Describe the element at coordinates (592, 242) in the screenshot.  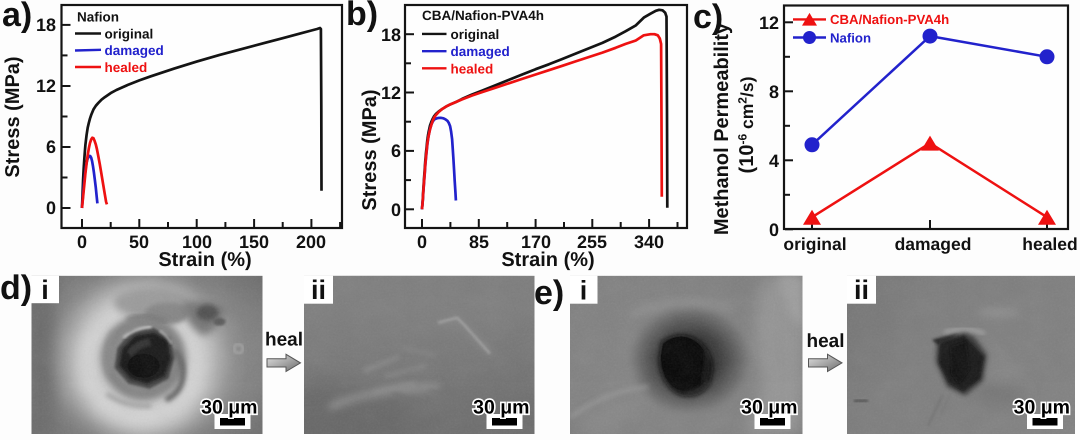
I see `svg-text: 255` at that location.